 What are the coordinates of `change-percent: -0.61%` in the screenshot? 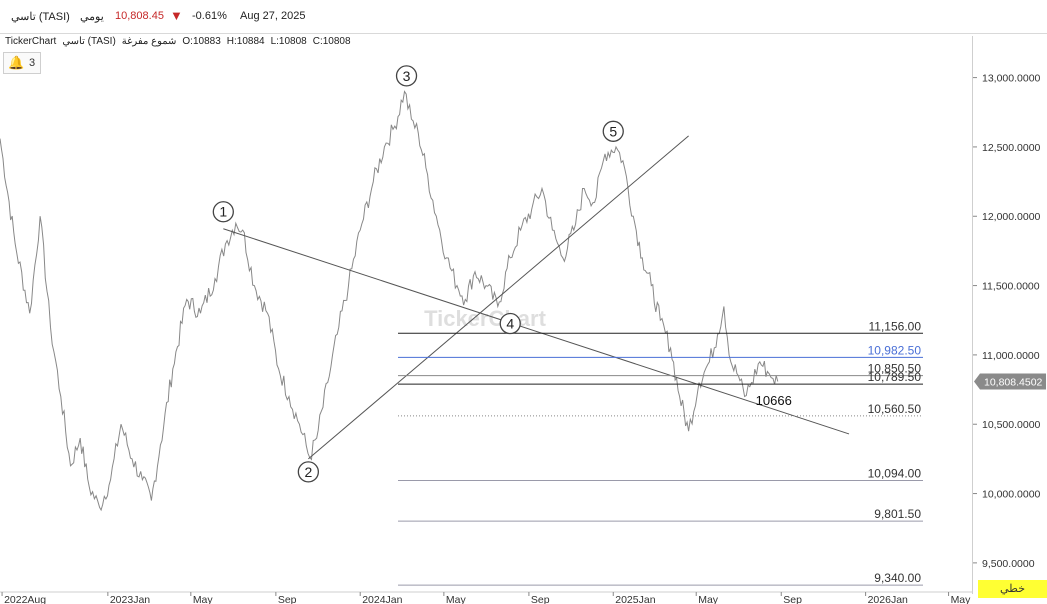 It's located at (209, 16).